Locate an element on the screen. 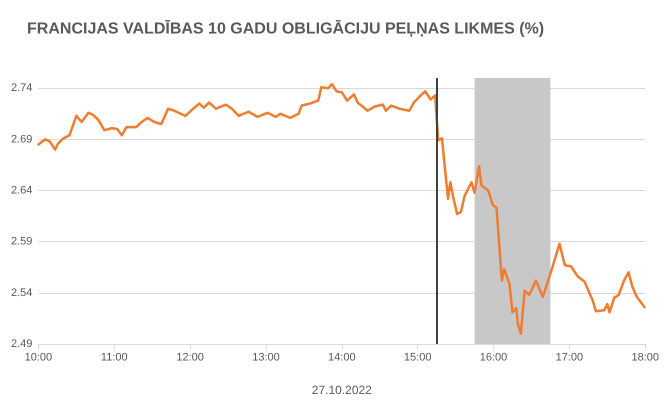  x-tick-label: 17:00 is located at coordinates (570, 358).